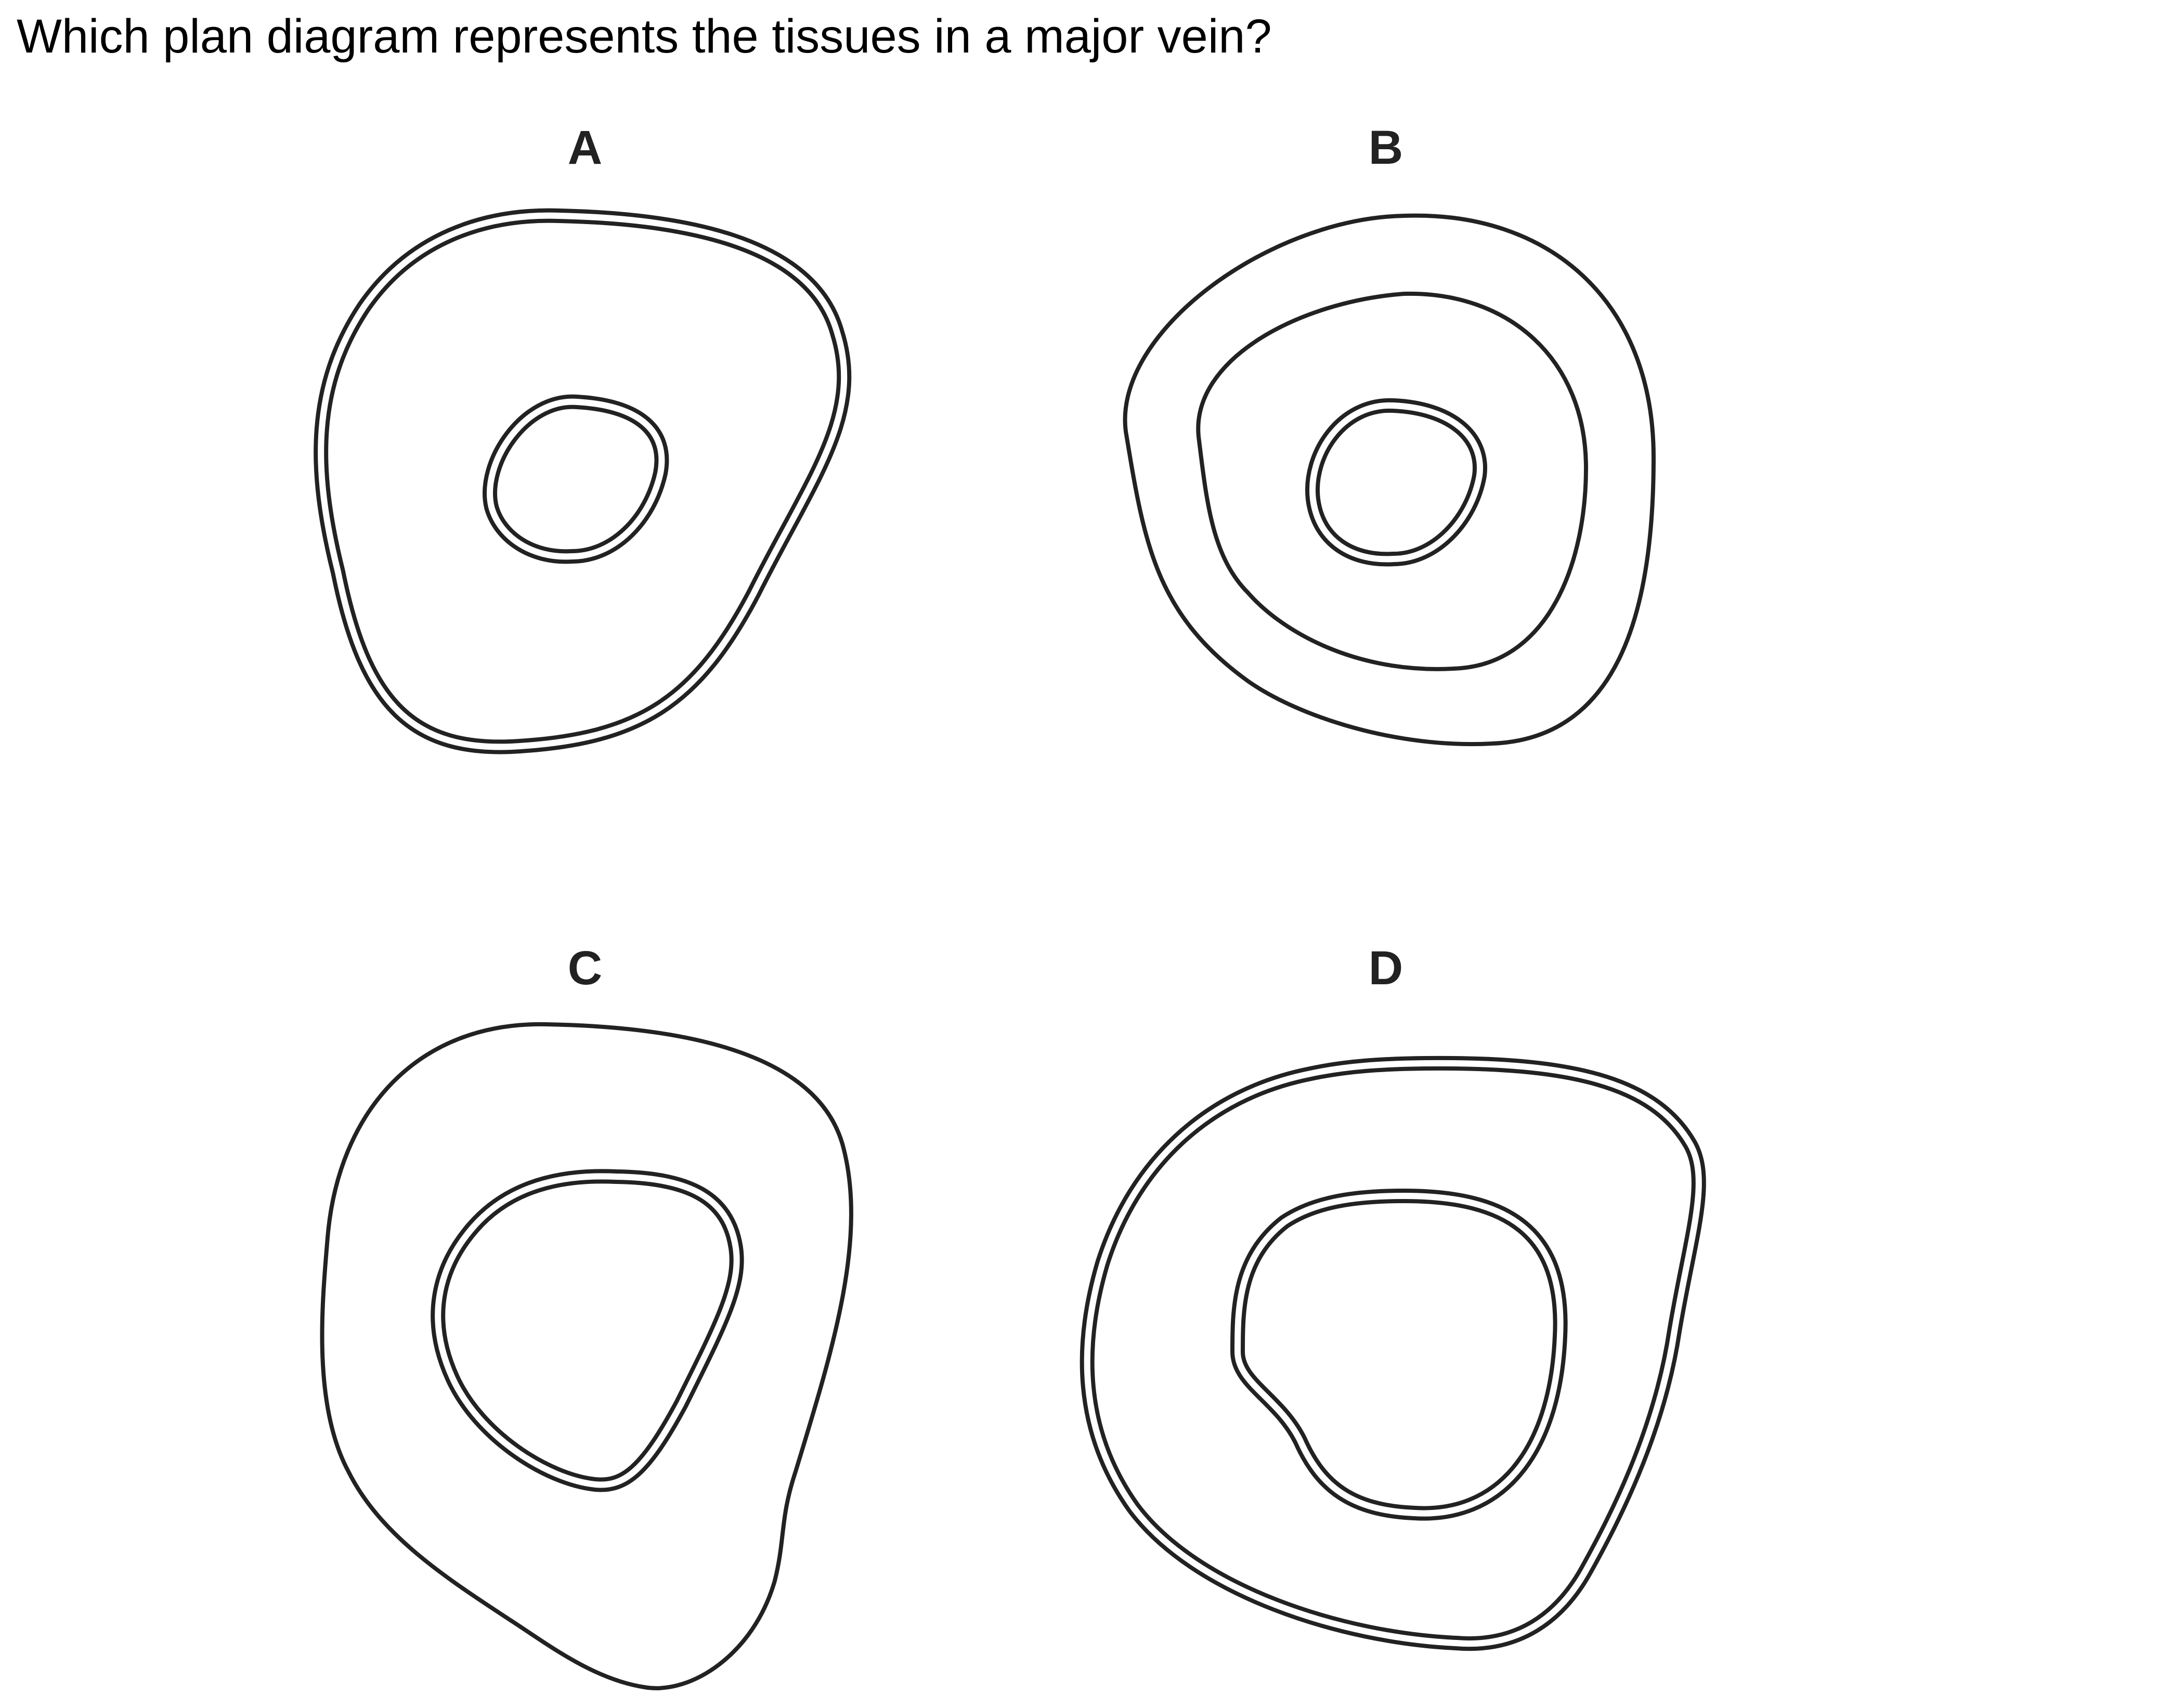 The height and width of the screenshot is (1707, 2184). Describe the element at coordinates (1386, 968) in the screenshot. I see `option-d-label: D` at that location.